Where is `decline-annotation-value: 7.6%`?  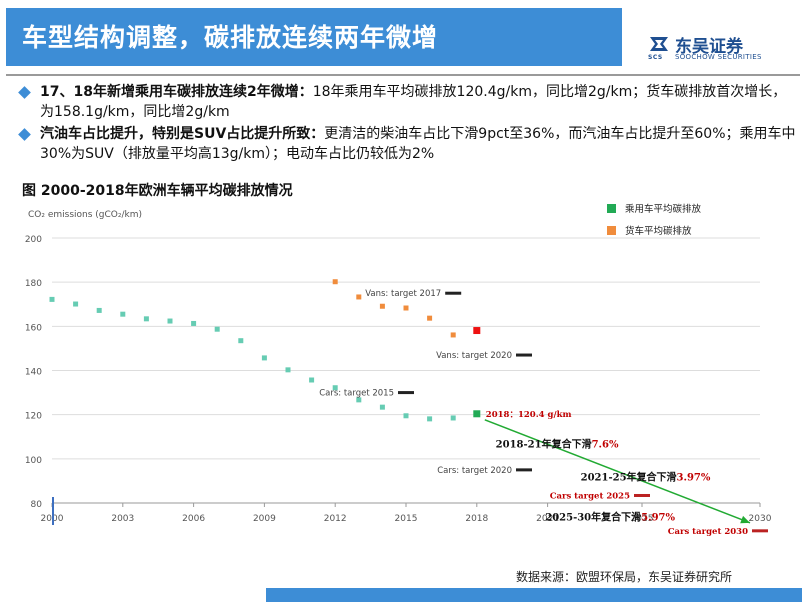
decline-annotation-value: 7.6% is located at coordinates (605, 444).